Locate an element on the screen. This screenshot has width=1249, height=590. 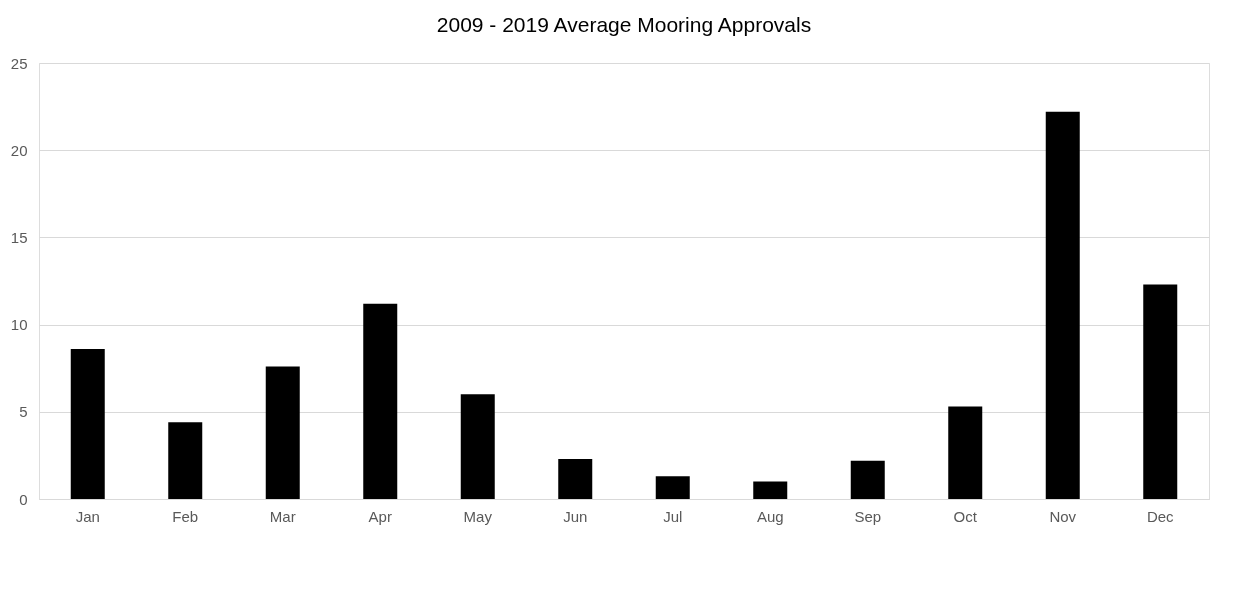
x-tick-label: Mar is located at coordinates (282, 516).